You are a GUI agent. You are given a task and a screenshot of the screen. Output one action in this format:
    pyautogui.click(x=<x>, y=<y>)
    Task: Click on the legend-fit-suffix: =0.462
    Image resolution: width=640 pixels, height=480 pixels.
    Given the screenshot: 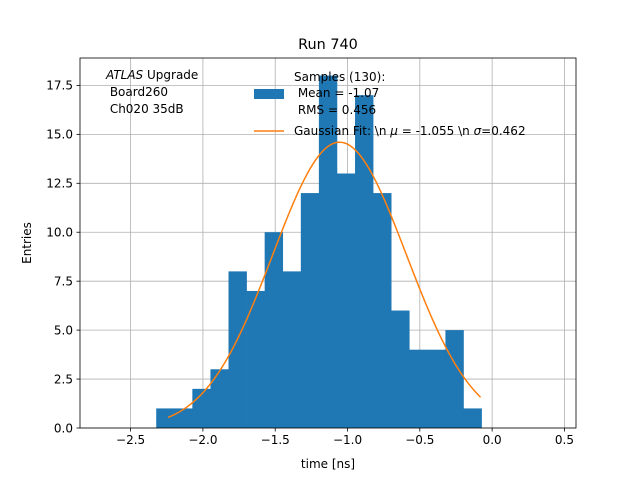 What is the action you would take?
    pyautogui.click(x=503, y=131)
    